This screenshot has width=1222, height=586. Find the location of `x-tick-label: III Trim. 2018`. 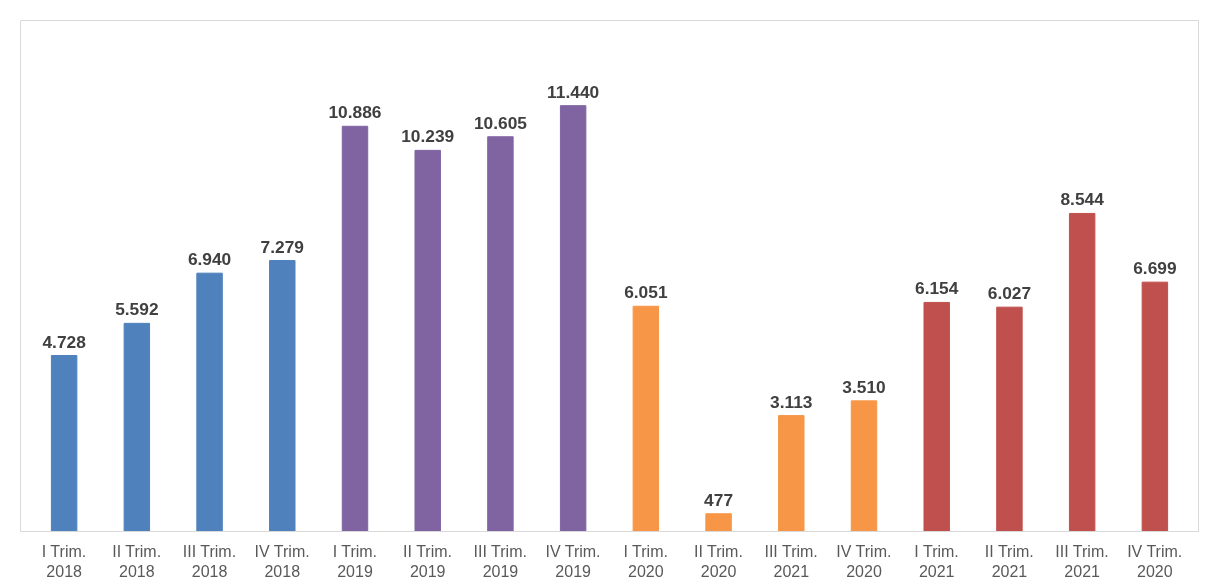

x-tick-label: III Trim. 2018 is located at coordinates (209, 561).